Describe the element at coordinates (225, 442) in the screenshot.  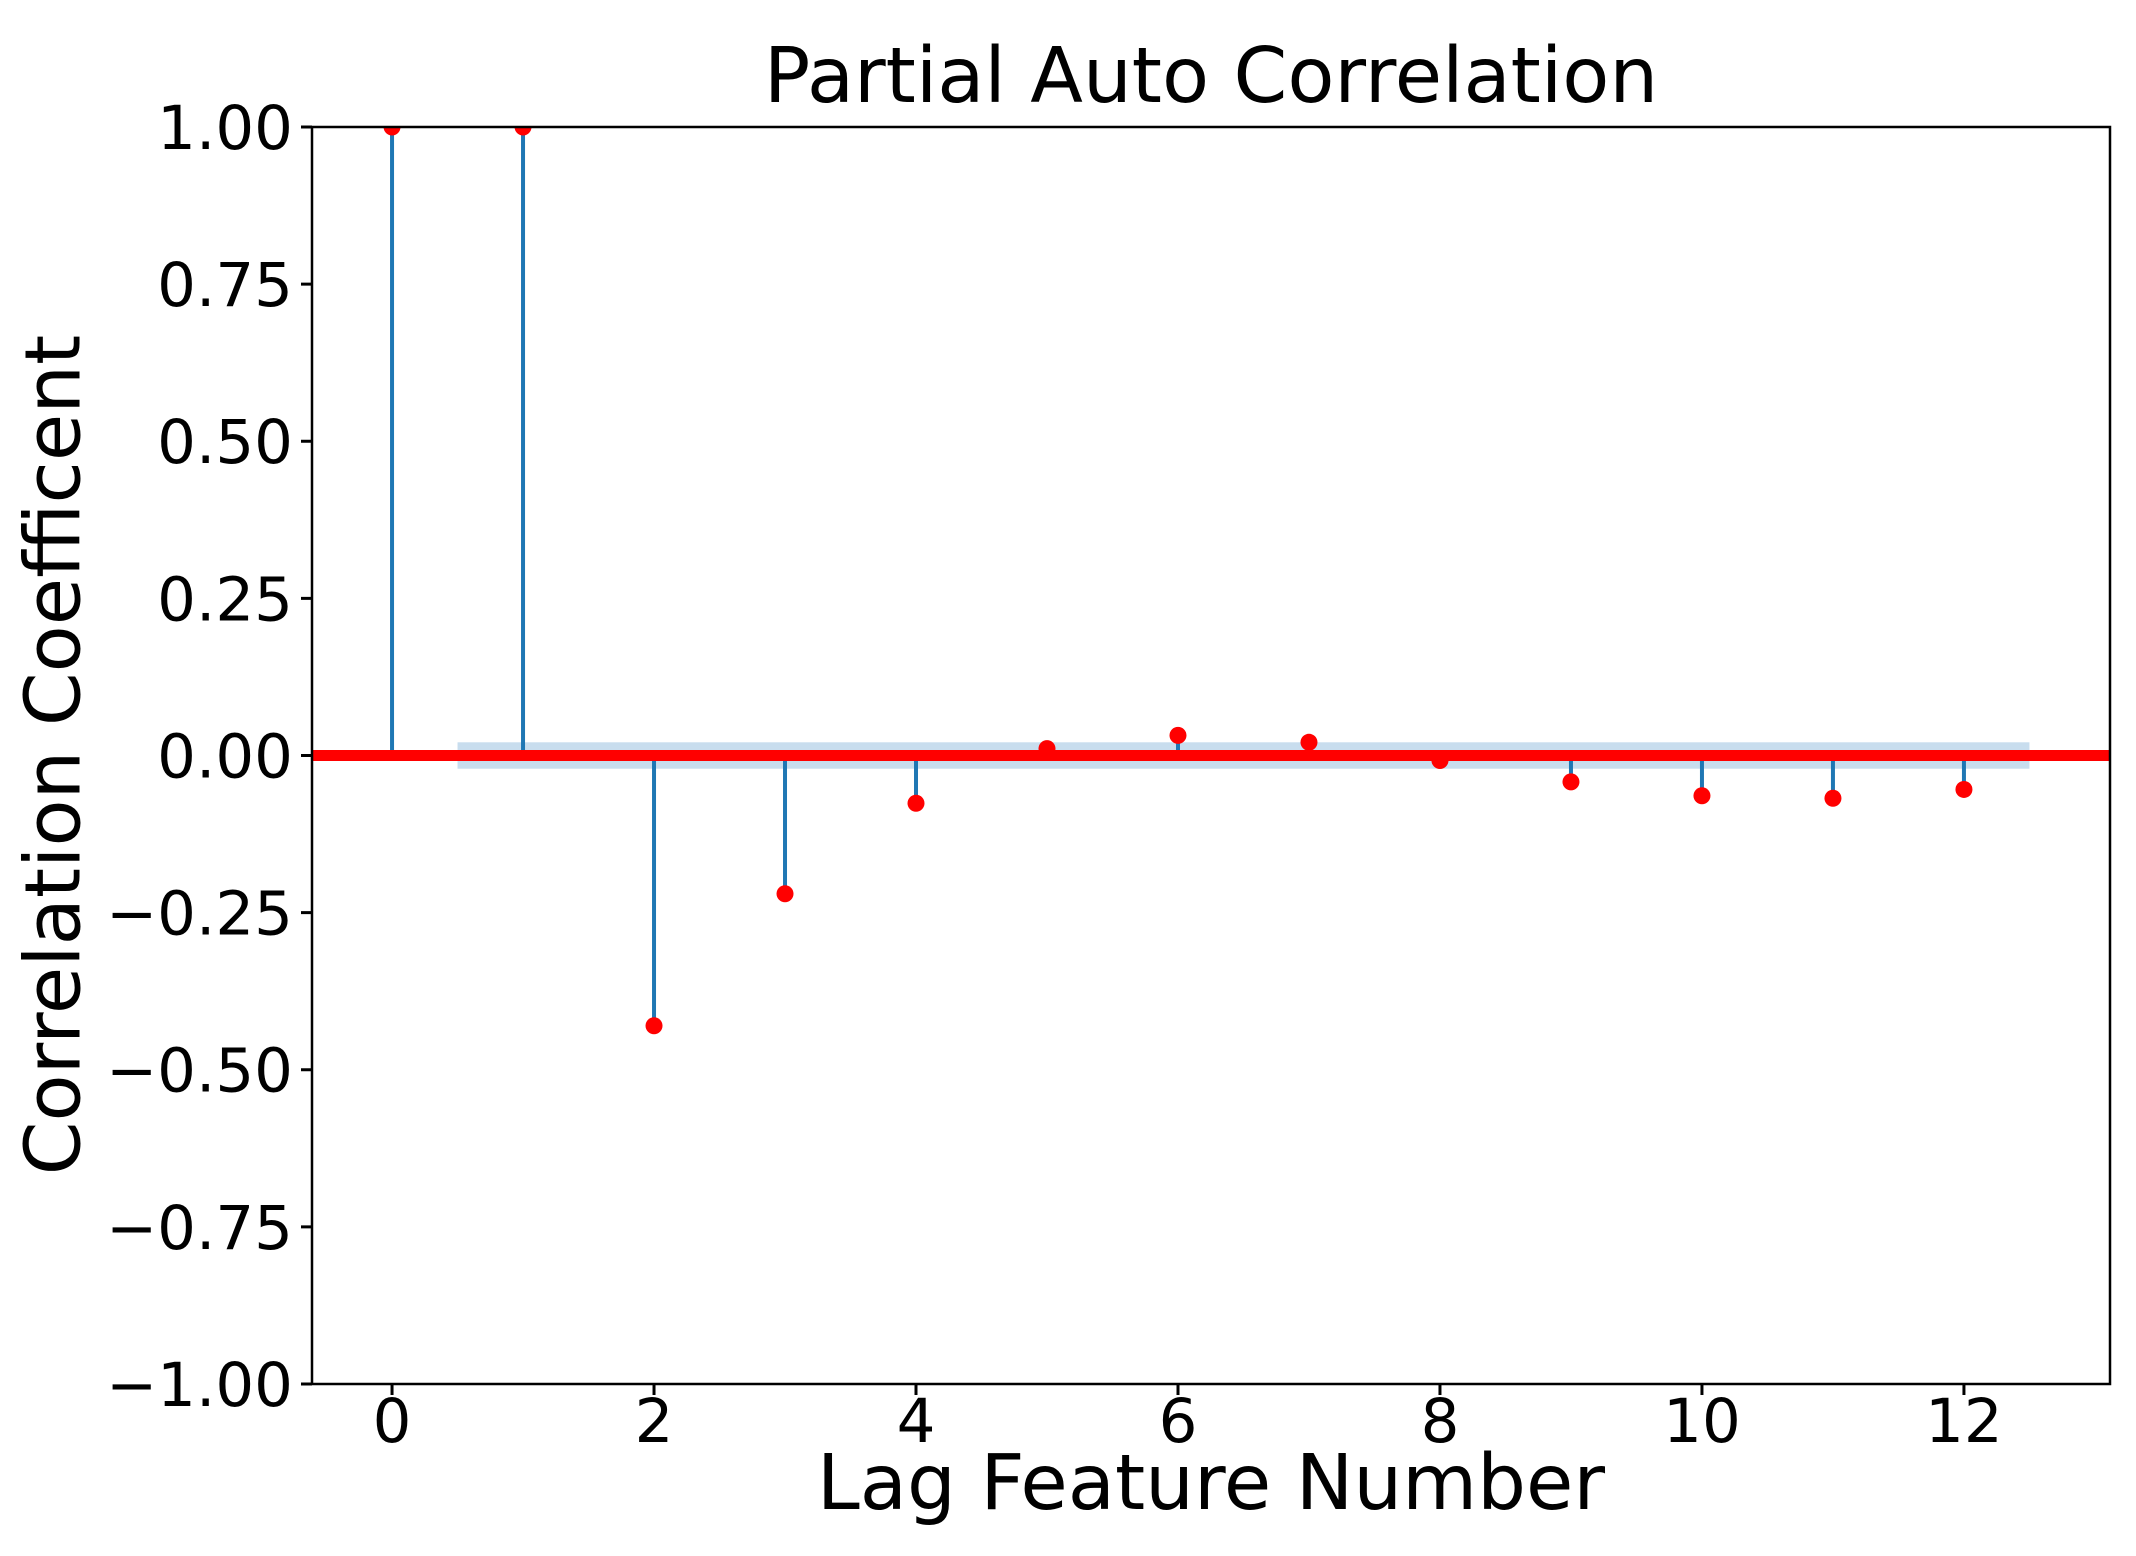
I see `y-tick-label-0.50: 0.50` at that location.